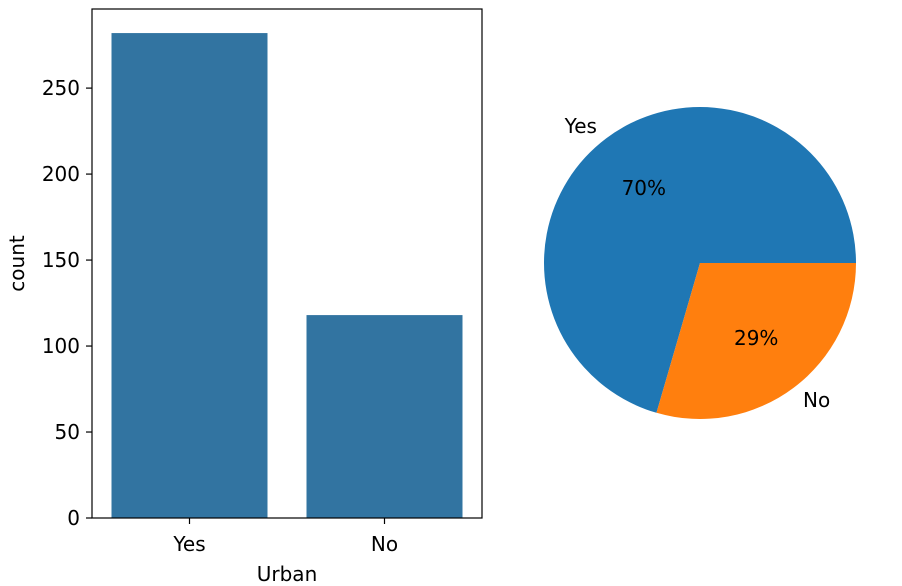 The width and height of the screenshot is (902, 586). What do you see at coordinates (816, 400) in the screenshot?
I see `pie-label: No` at bounding box center [816, 400].